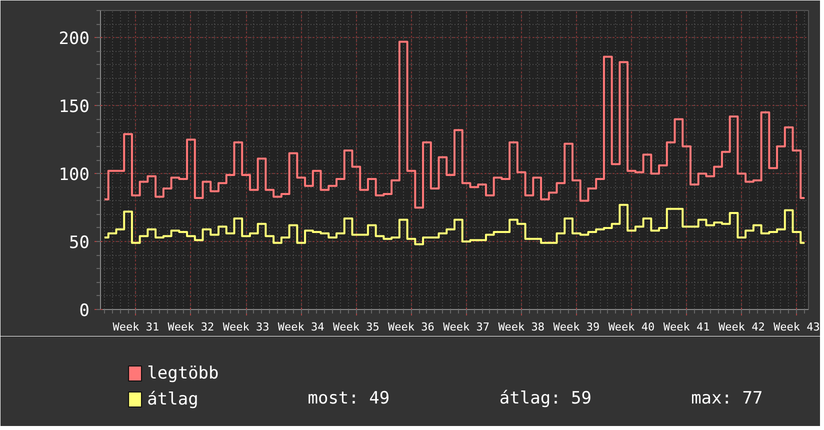 This screenshot has width=824, height=430. What do you see at coordinates (727, 398) in the screenshot?
I see `text: max: 77` at bounding box center [727, 398].